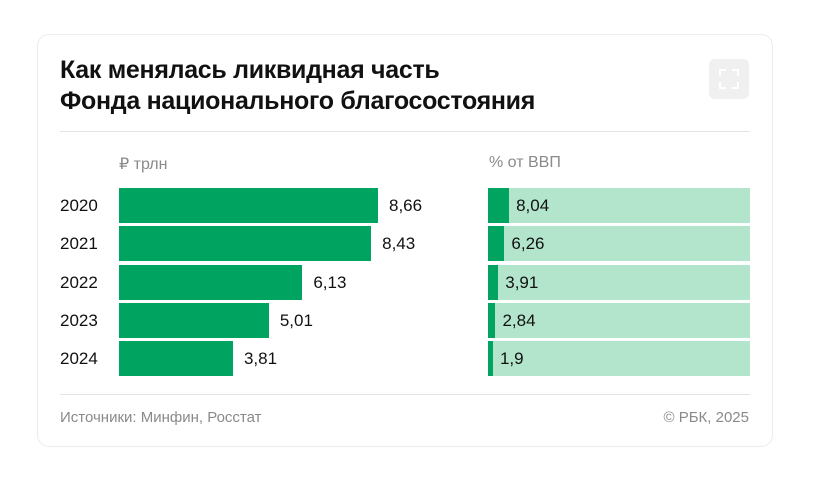 This screenshot has width=821, height=479. What do you see at coordinates (499, 205) in the screenshot?
I see `bar-gdp-2020` at bounding box center [499, 205].